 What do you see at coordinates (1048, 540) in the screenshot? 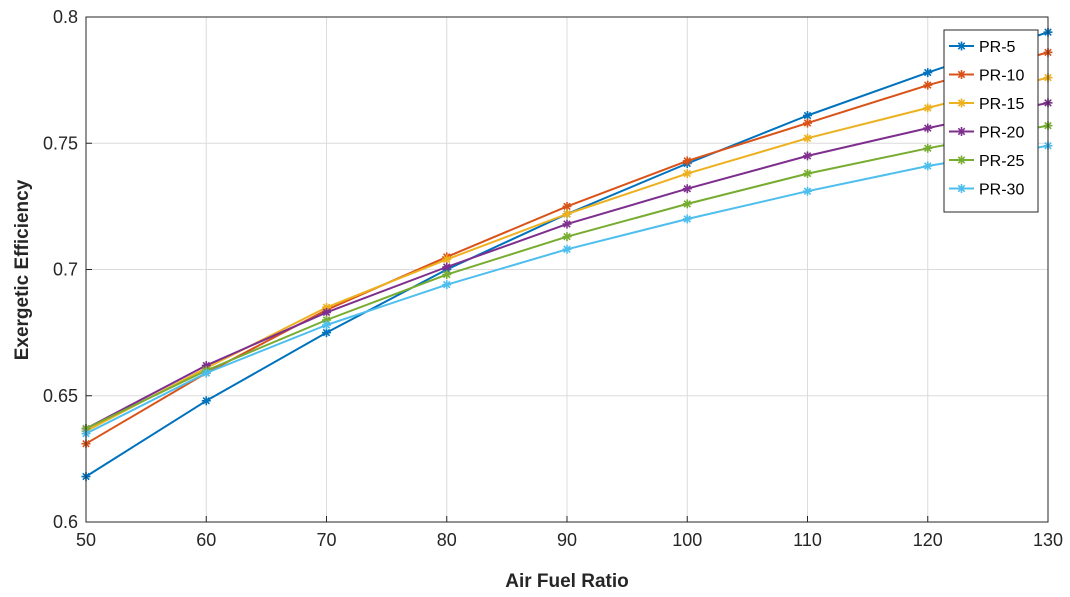
I see `x-tick-label: 130` at bounding box center [1048, 540].